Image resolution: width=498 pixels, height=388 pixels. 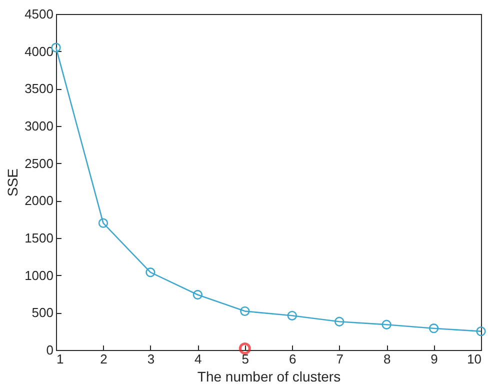 I want to click on x-tick-label: 3, so click(x=151, y=359).